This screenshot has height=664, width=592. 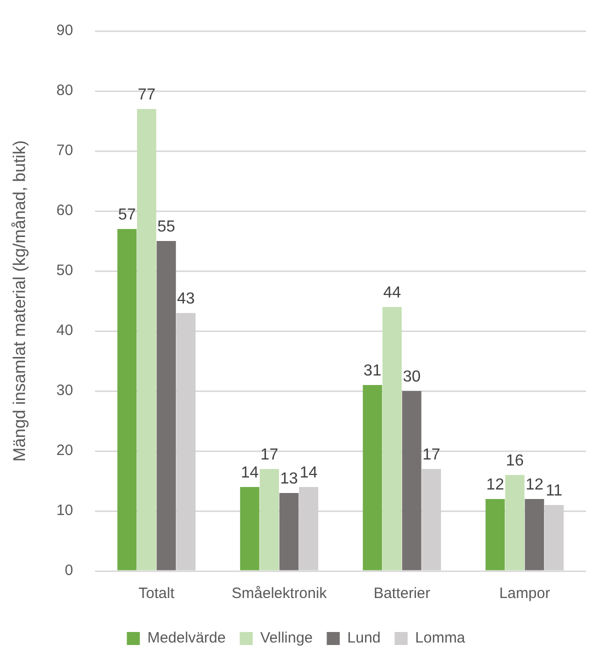 What do you see at coordinates (166, 227) in the screenshot?
I see `data-label: 55` at bounding box center [166, 227].